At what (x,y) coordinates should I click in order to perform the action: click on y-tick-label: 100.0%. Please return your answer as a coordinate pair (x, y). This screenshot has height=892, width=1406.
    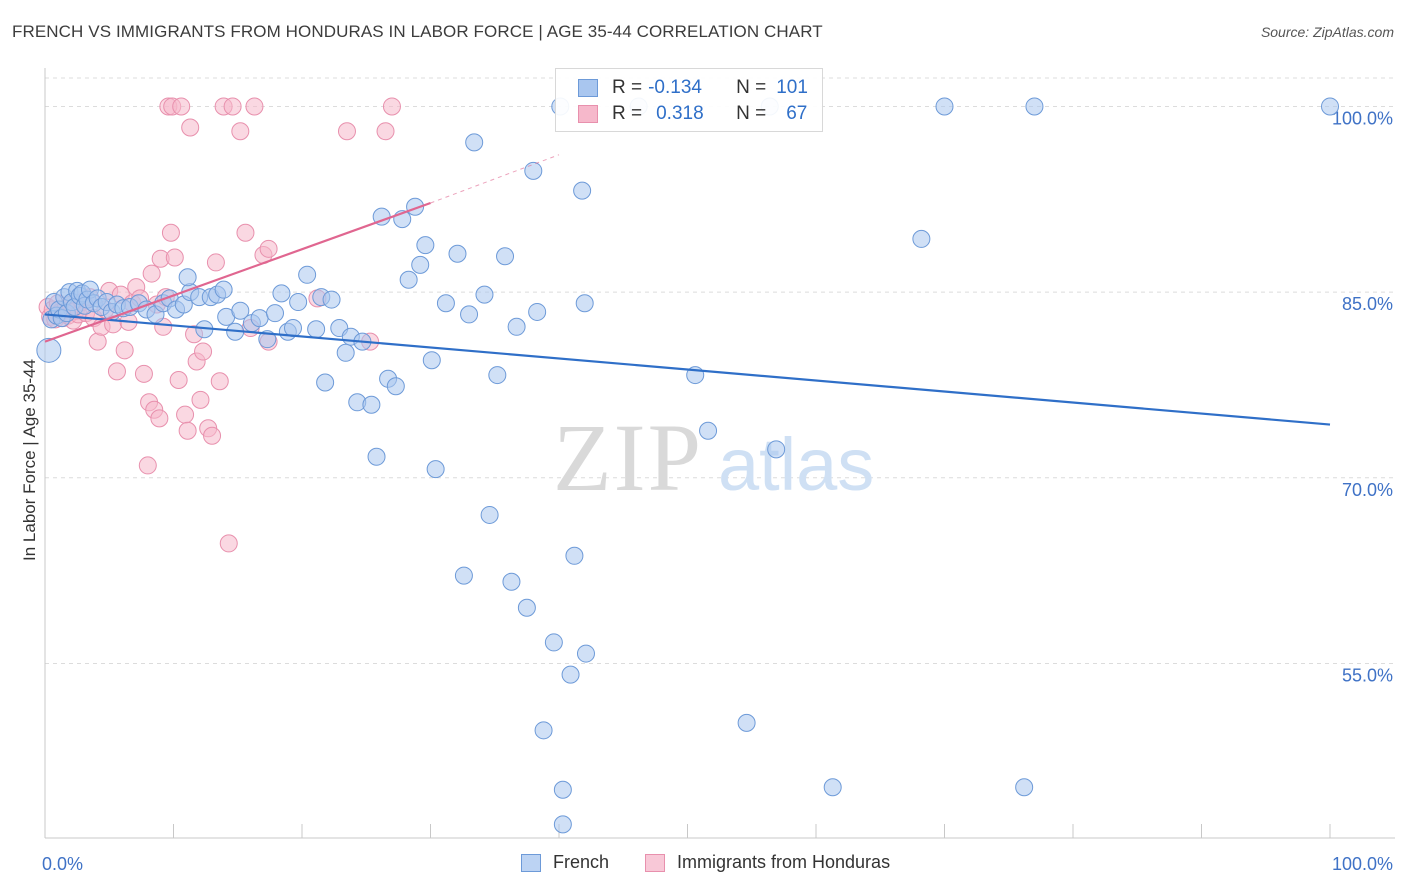
    Looking at the image, I should click on (1362, 118).